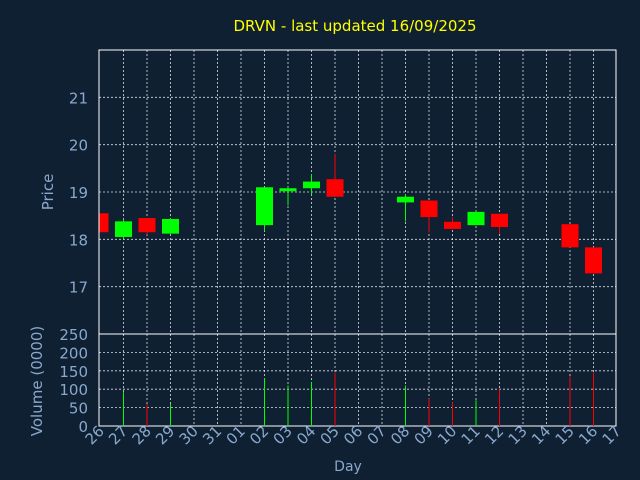 The height and width of the screenshot is (480, 640). What do you see at coordinates (348, 467) in the screenshot?
I see `x-axis-label: Day` at bounding box center [348, 467].